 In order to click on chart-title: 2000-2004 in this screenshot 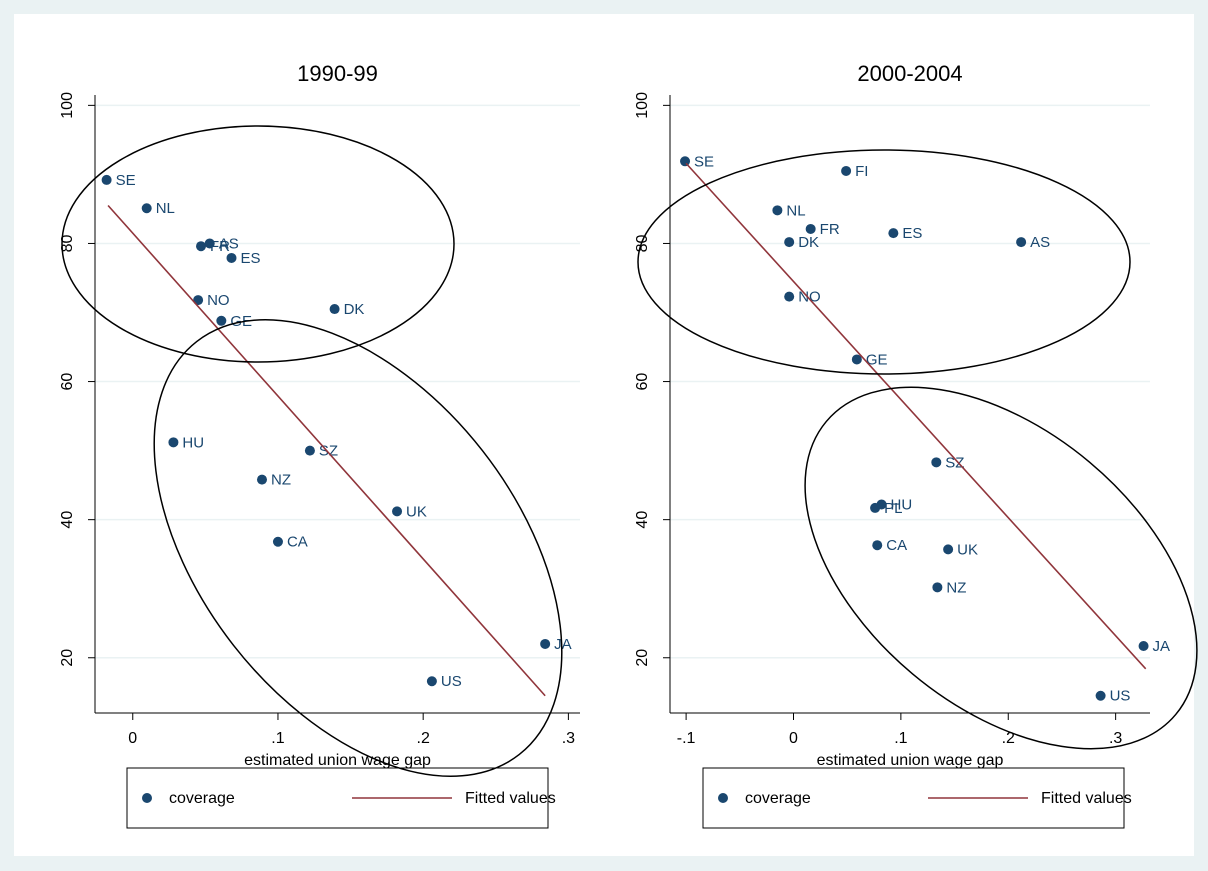, I will do `click(909, 73)`.